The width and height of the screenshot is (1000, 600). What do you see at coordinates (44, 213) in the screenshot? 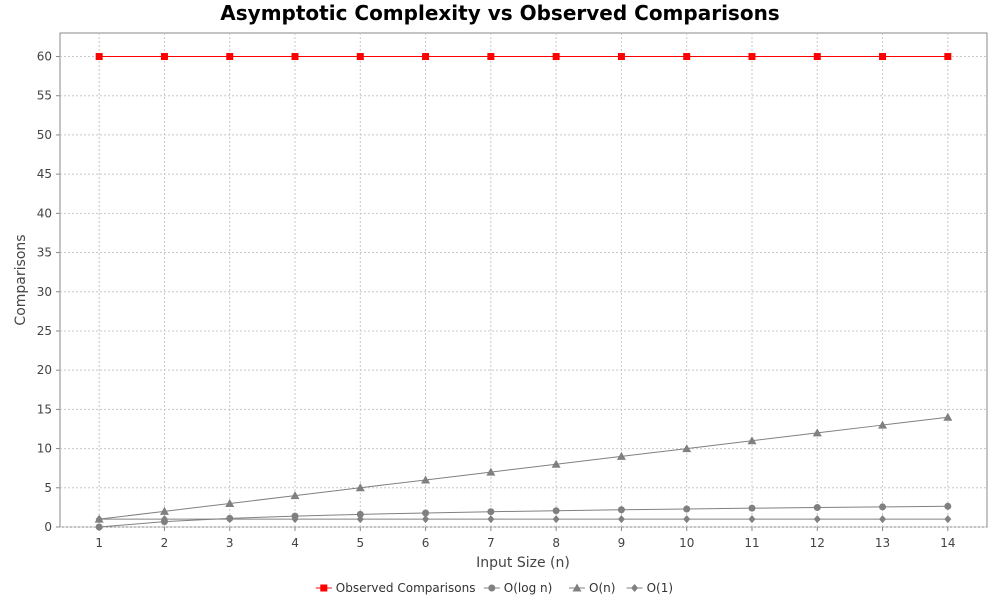
I see `y-tick-label: 40` at bounding box center [44, 213].